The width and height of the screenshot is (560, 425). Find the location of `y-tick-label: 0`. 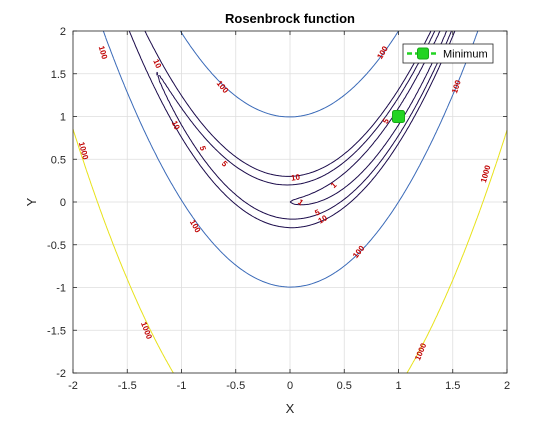

y-tick-label: 0 is located at coordinates (63, 203).